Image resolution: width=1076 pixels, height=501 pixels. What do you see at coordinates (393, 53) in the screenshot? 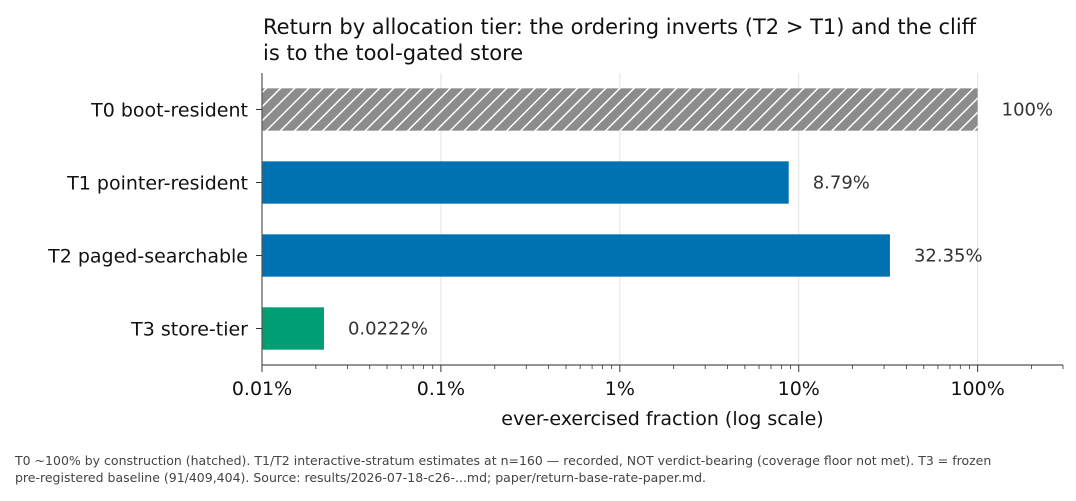
I see `chart-title-line-2: is to the tool-gated store` at bounding box center [393, 53].